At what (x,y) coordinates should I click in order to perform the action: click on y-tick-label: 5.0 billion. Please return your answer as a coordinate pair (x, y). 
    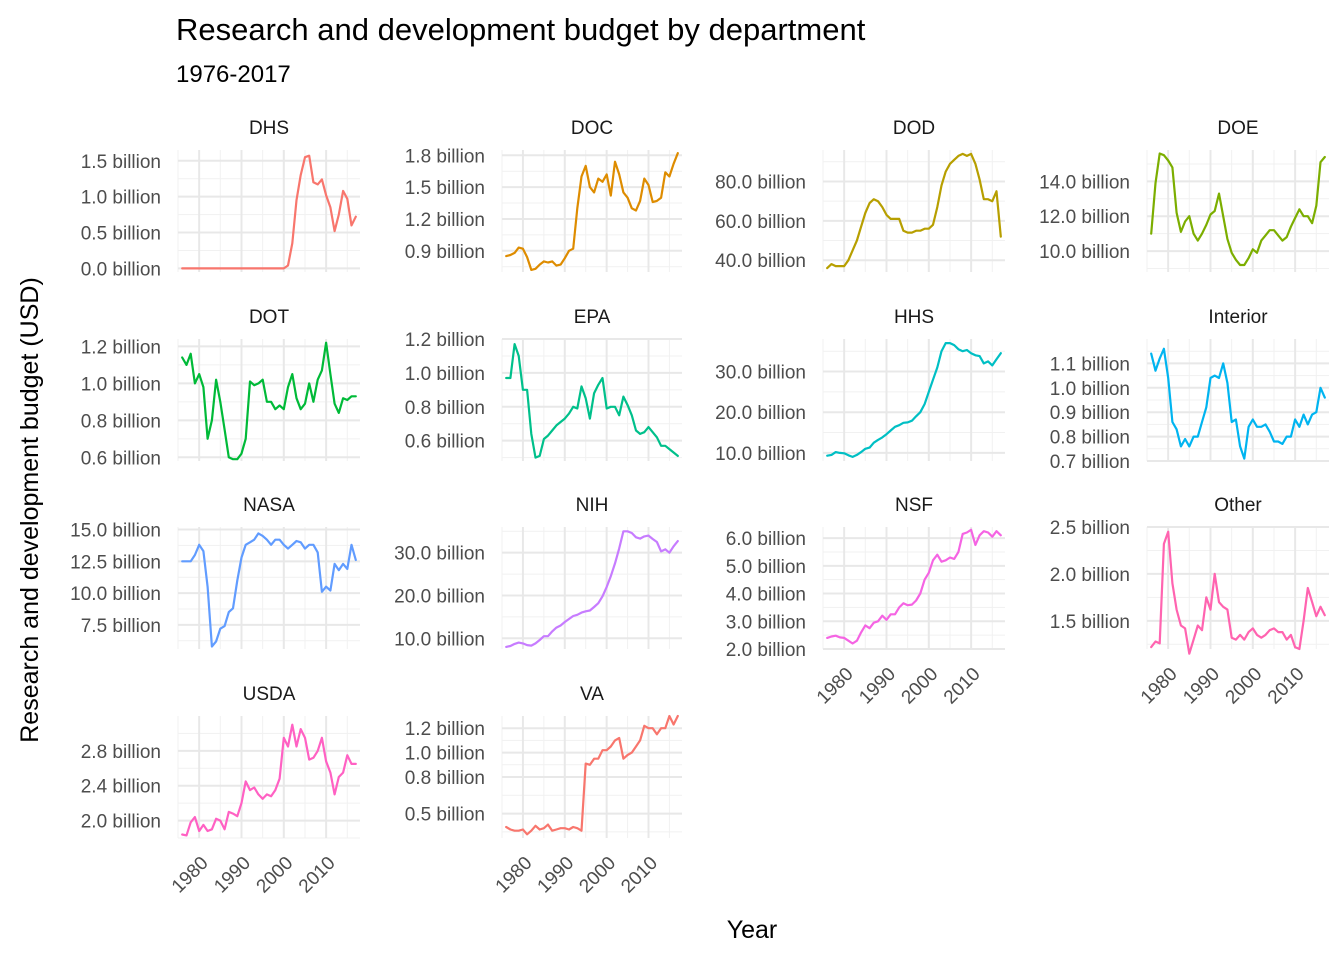
    Looking at the image, I should click on (766, 567).